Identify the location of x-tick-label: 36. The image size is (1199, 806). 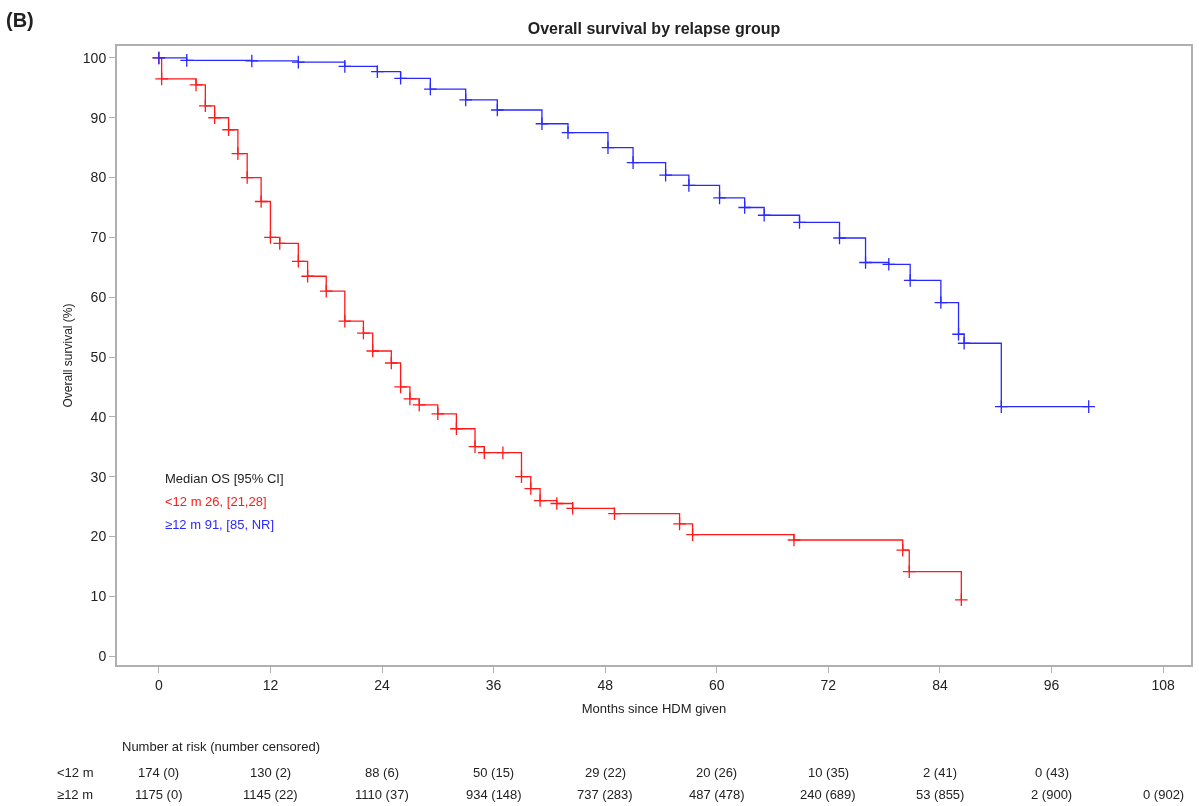
(493, 684).